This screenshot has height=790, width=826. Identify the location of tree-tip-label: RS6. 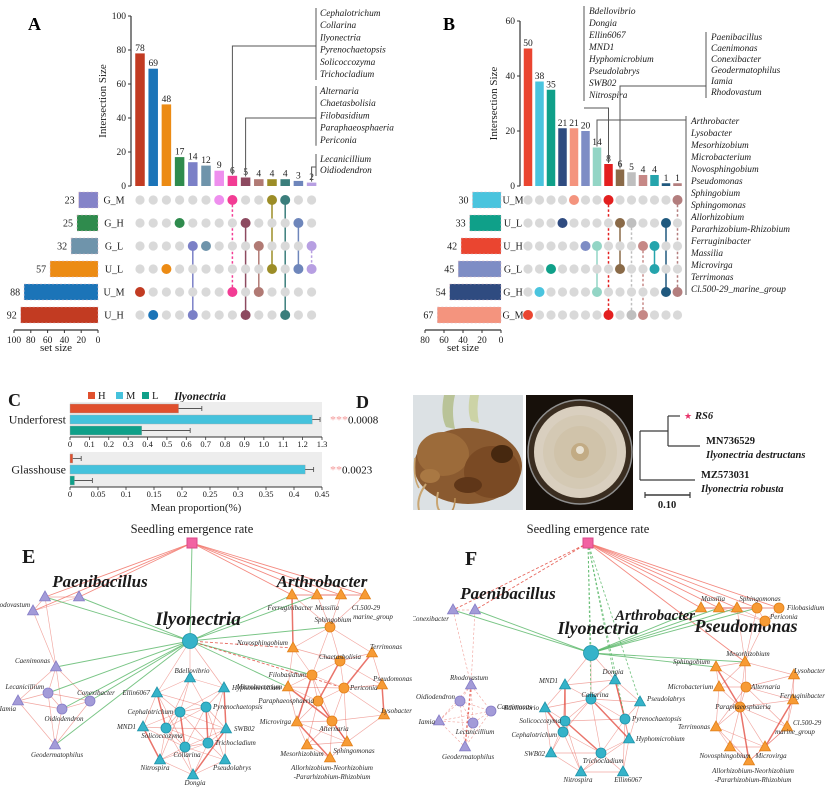
(704, 416).